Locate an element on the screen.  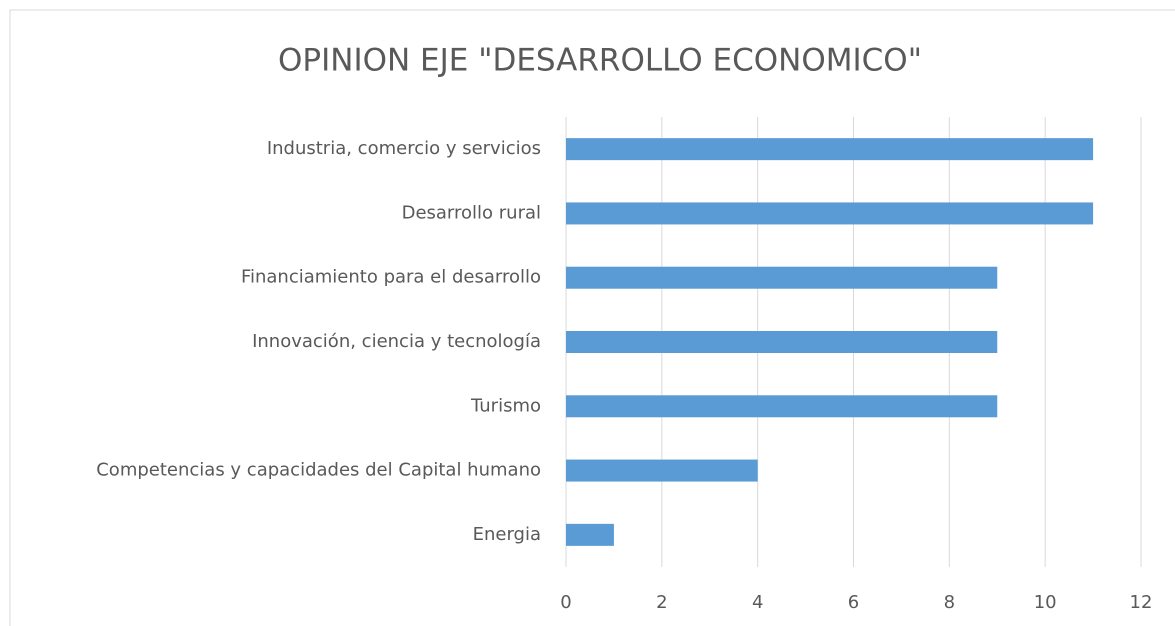
y-tick-label: Innovación, ciencia y tecnología is located at coordinates (396, 341).